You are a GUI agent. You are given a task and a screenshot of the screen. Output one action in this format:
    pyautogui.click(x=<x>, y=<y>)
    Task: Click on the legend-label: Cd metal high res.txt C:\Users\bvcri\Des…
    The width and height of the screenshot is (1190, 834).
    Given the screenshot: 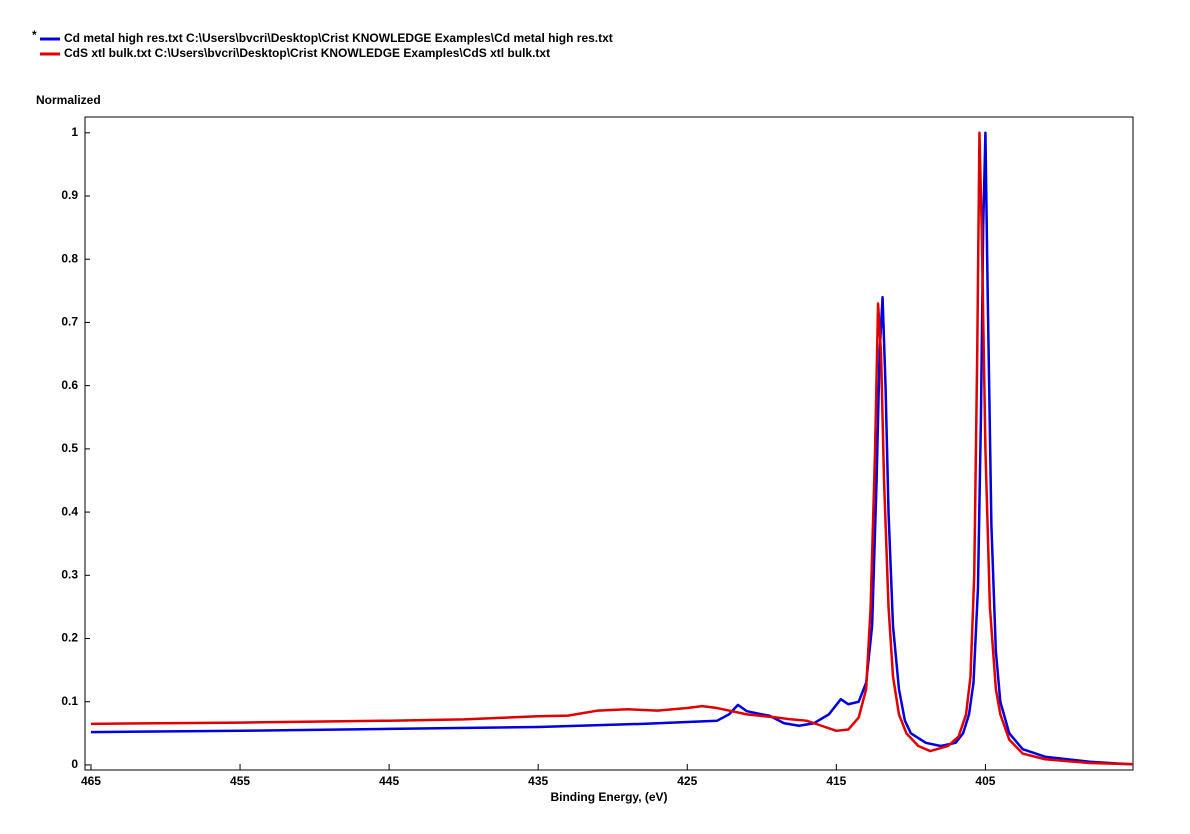 What is the action you would take?
    pyautogui.click(x=338, y=38)
    